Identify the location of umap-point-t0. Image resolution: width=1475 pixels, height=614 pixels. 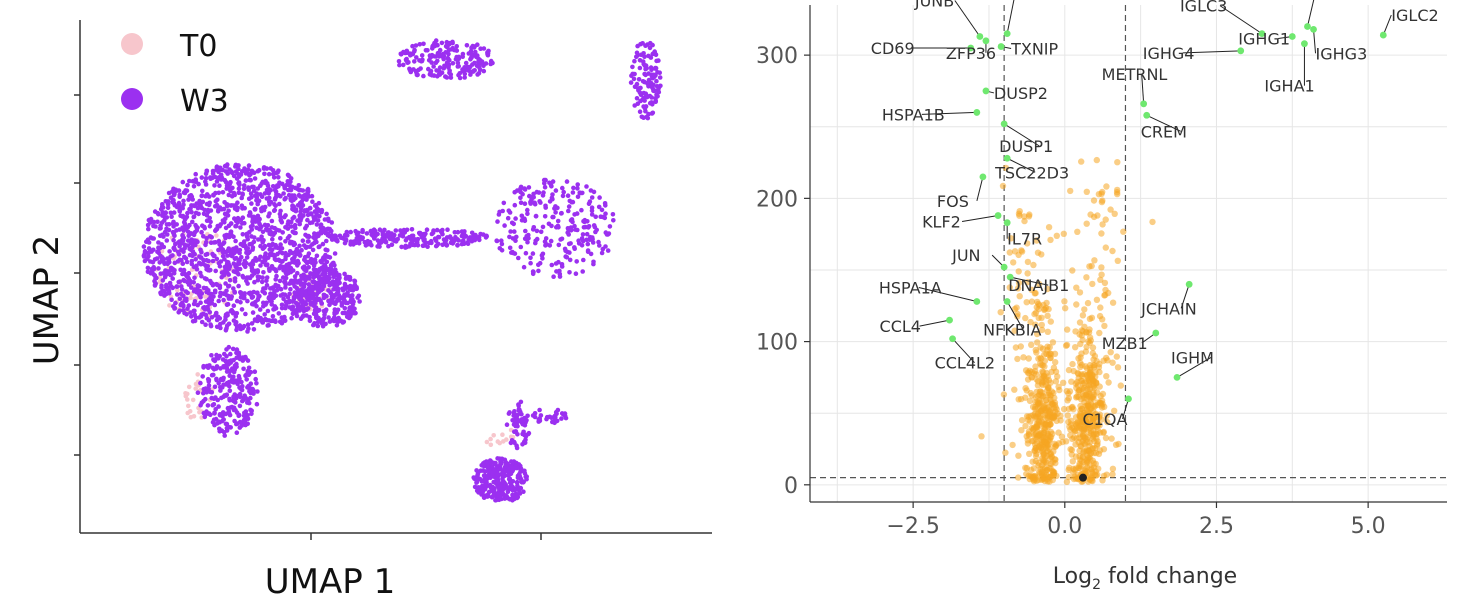
(498, 441).